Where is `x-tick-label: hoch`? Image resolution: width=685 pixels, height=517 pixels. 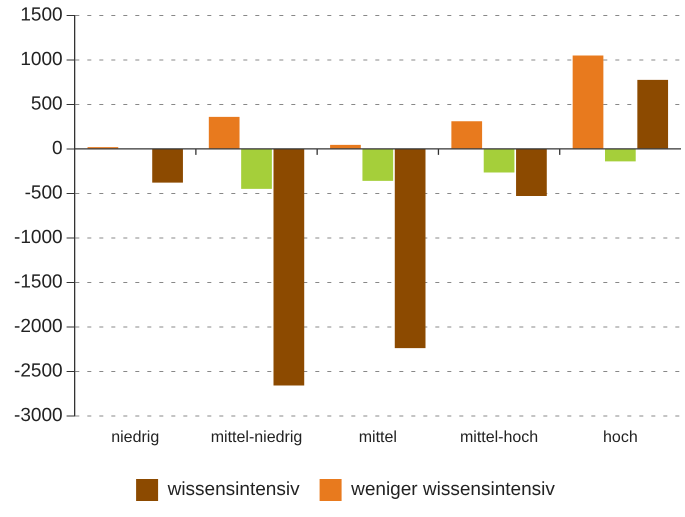 x-tick-label: hoch is located at coordinates (620, 437).